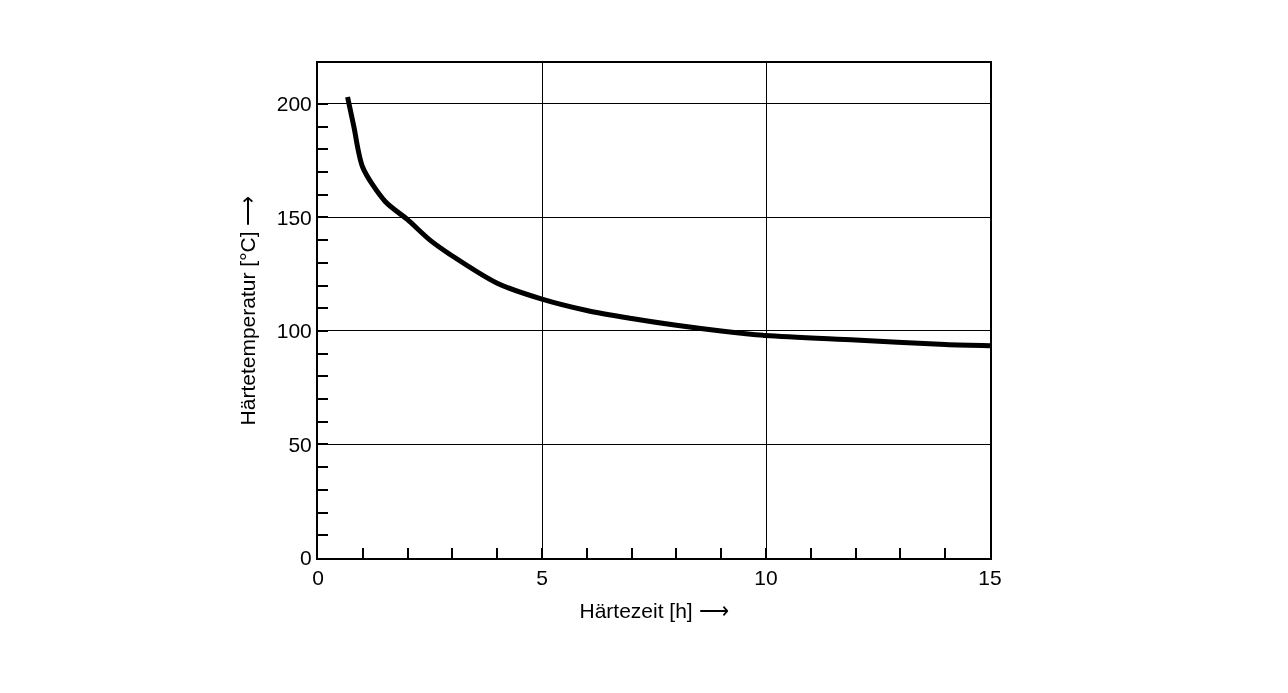 Image resolution: width=1288 pixels, height=693 pixels. Describe the element at coordinates (248, 310) in the screenshot. I see `y-axis-title: Härtetemperatur [°C] ⟶` at that location.